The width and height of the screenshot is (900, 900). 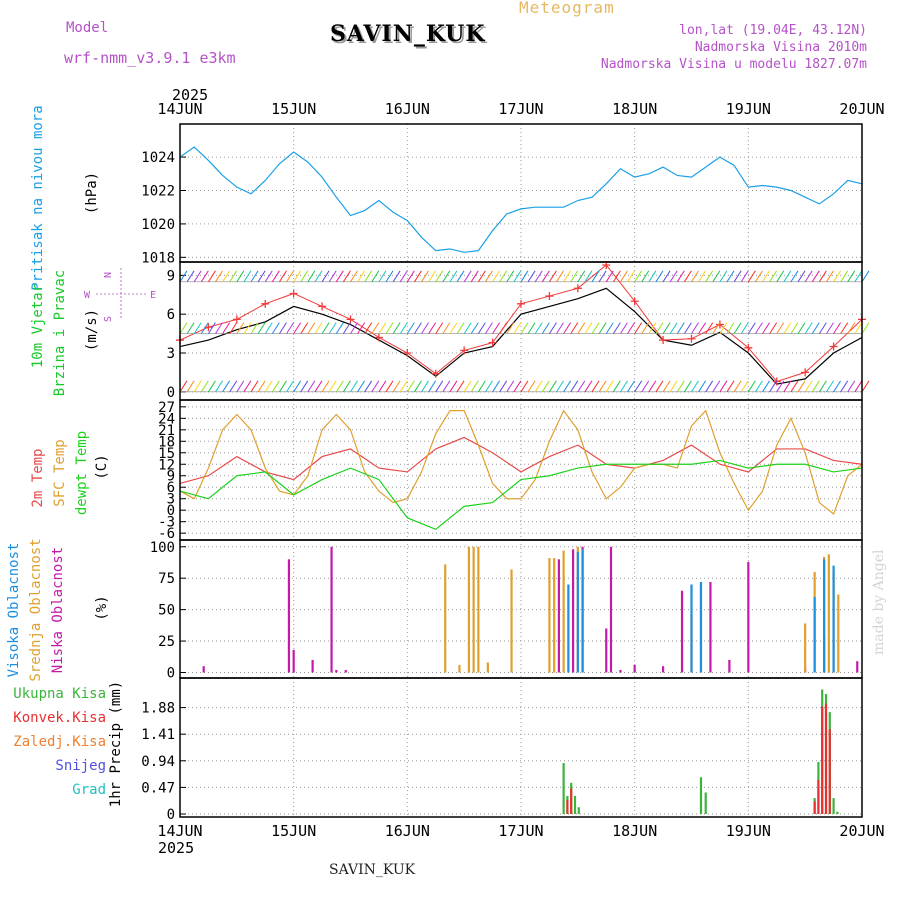 What do you see at coordinates (166, 431) in the screenshot?
I see `temperature-ytick-label: 21` at bounding box center [166, 431].